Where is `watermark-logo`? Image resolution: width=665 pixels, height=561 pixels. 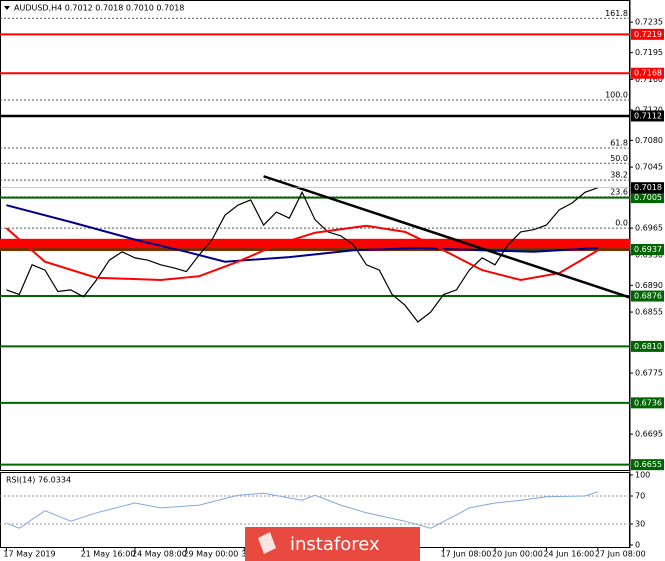 watermark-logo is located at coordinates (267, 543).